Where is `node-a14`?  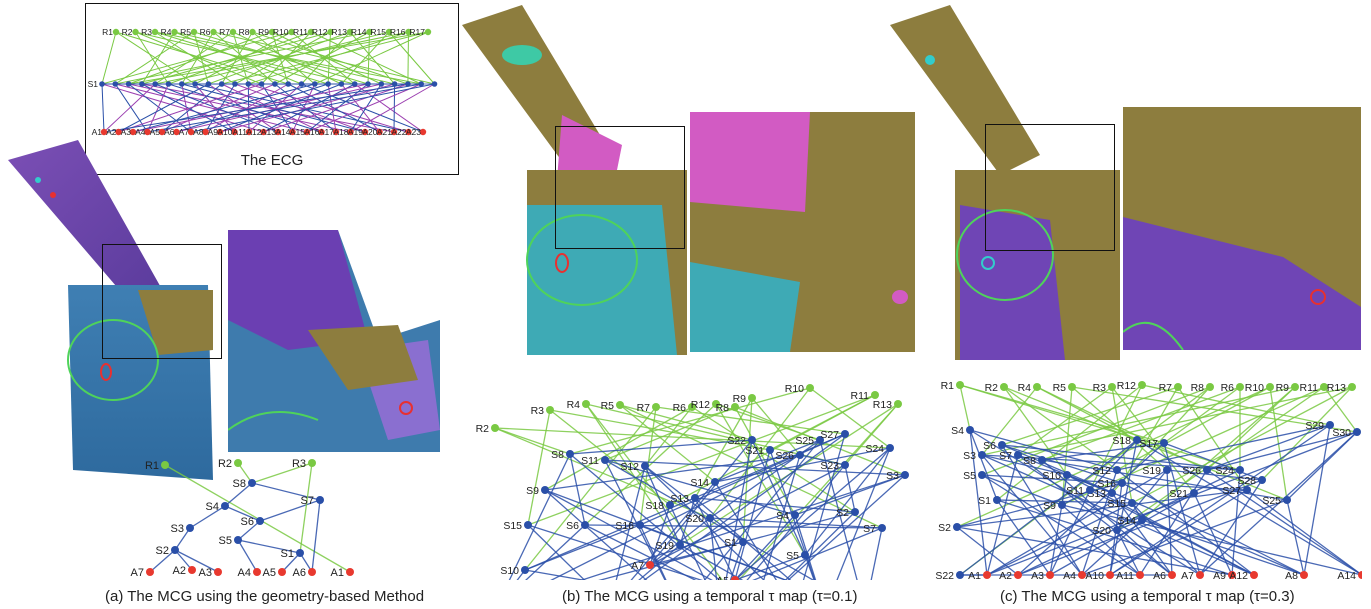 node-a14 is located at coordinates (1360, 575).